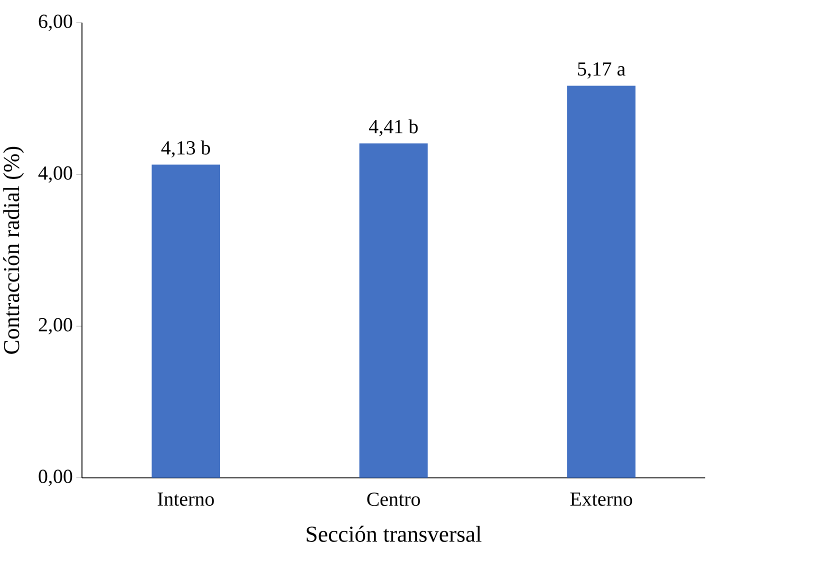 The image size is (828, 579). I want to click on data-label: 4,41 b, so click(393, 127).